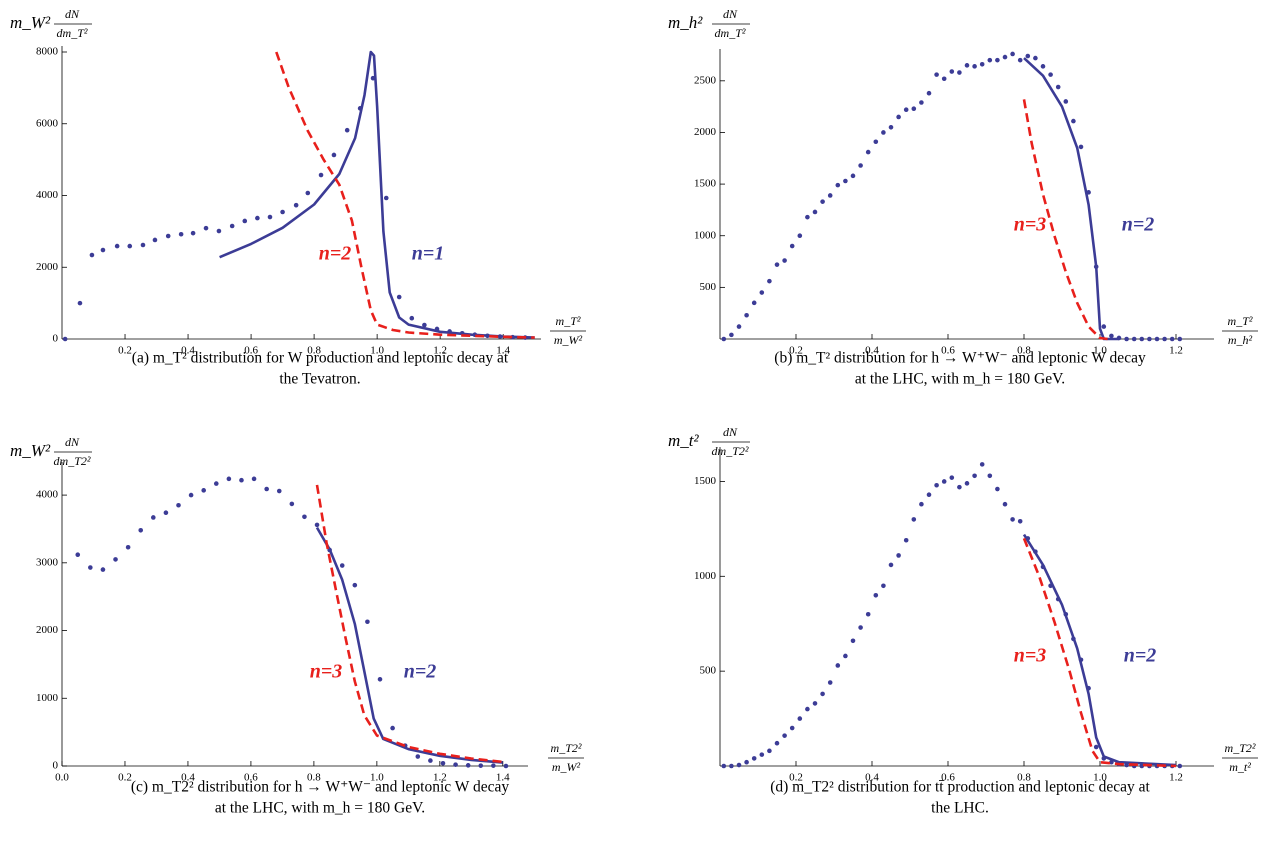 The image size is (1283, 844). I want to click on y-tick-label: 0, so click(56, 339).